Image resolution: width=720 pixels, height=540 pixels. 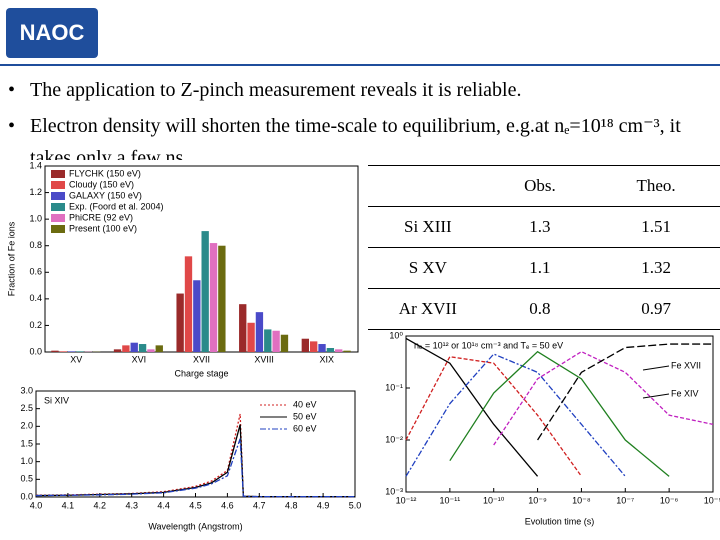 What do you see at coordinates (540, 227) in the screenshot?
I see `cell: 1.3` at bounding box center [540, 227].